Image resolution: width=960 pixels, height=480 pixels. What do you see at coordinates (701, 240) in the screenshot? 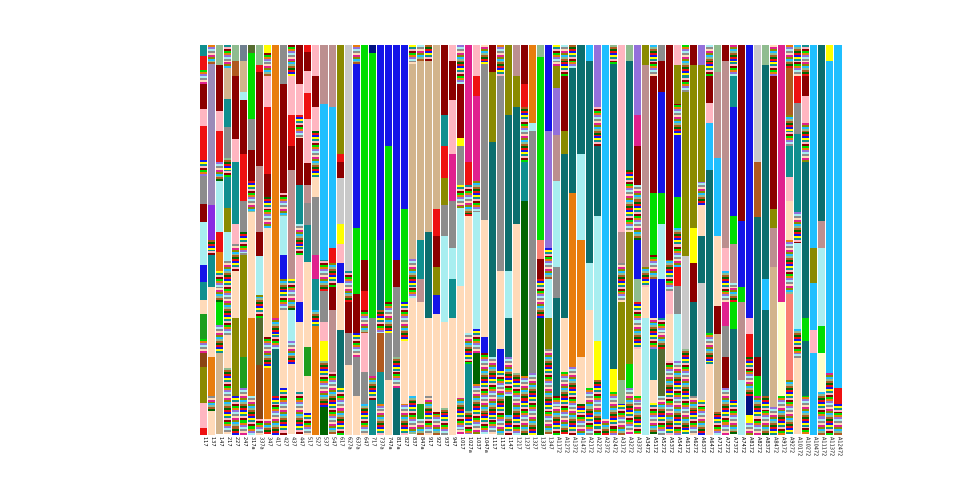
I see `bar` at bounding box center [701, 240].